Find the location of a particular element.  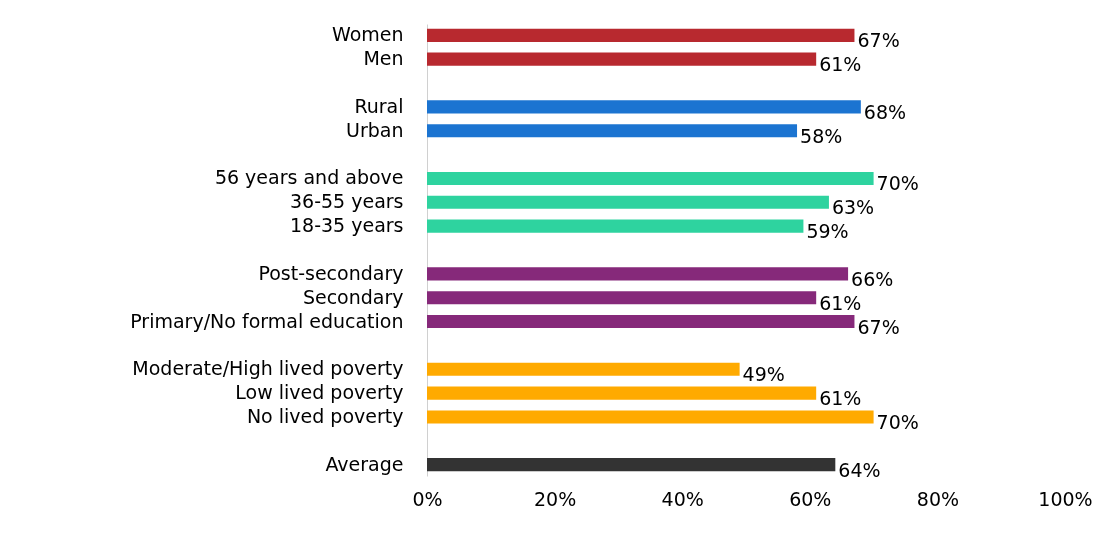

x-tick-label: 20% is located at coordinates (555, 498).